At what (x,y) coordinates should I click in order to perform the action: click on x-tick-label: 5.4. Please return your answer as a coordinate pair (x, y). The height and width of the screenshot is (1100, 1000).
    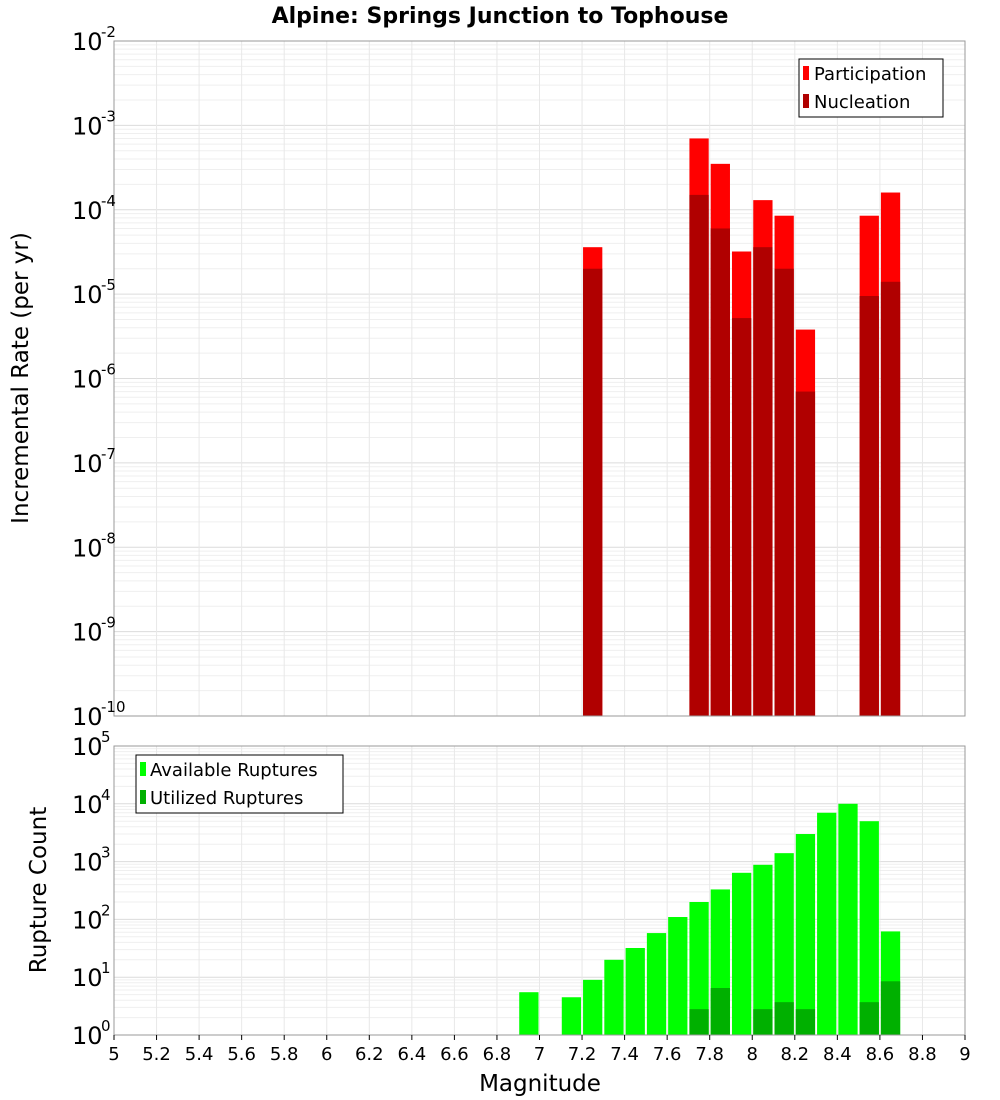
    Looking at the image, I should click on (199, 1054).